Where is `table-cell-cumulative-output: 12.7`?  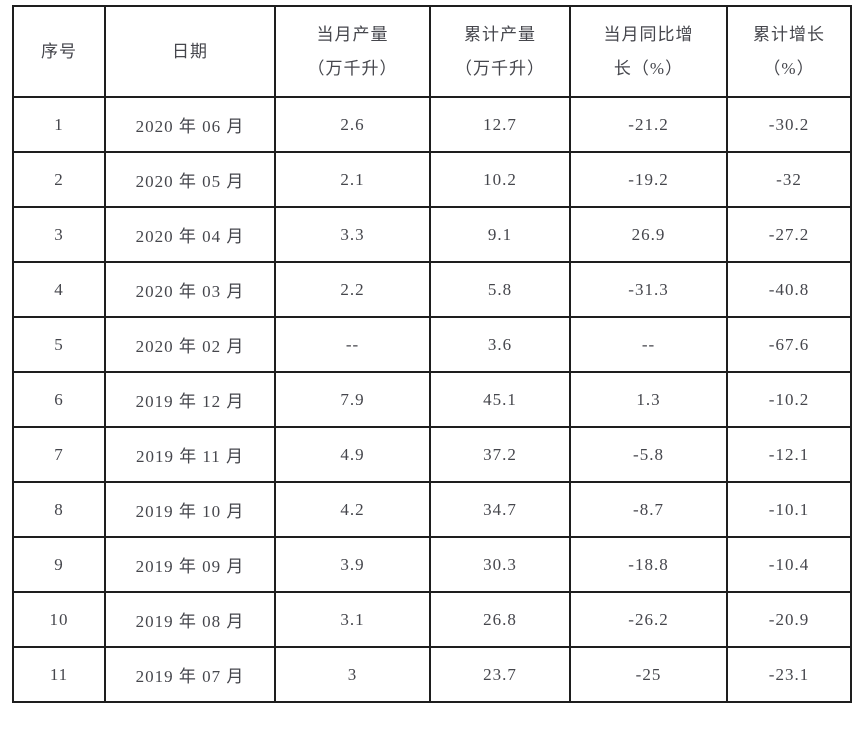
table-cell-cumulative-output: 12.7 is located at coordinates (500, 124).